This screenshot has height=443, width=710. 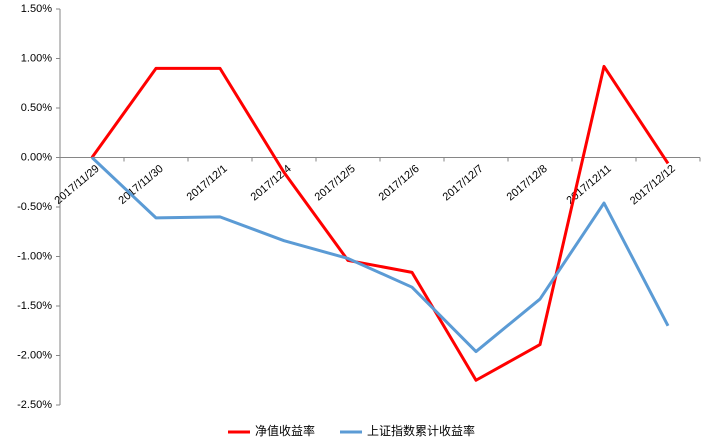 What do you see at coordinates (207, 183) in the screenshot?
I see `x-tick-label: 2017/12/1` at bounding box center [207, 183].